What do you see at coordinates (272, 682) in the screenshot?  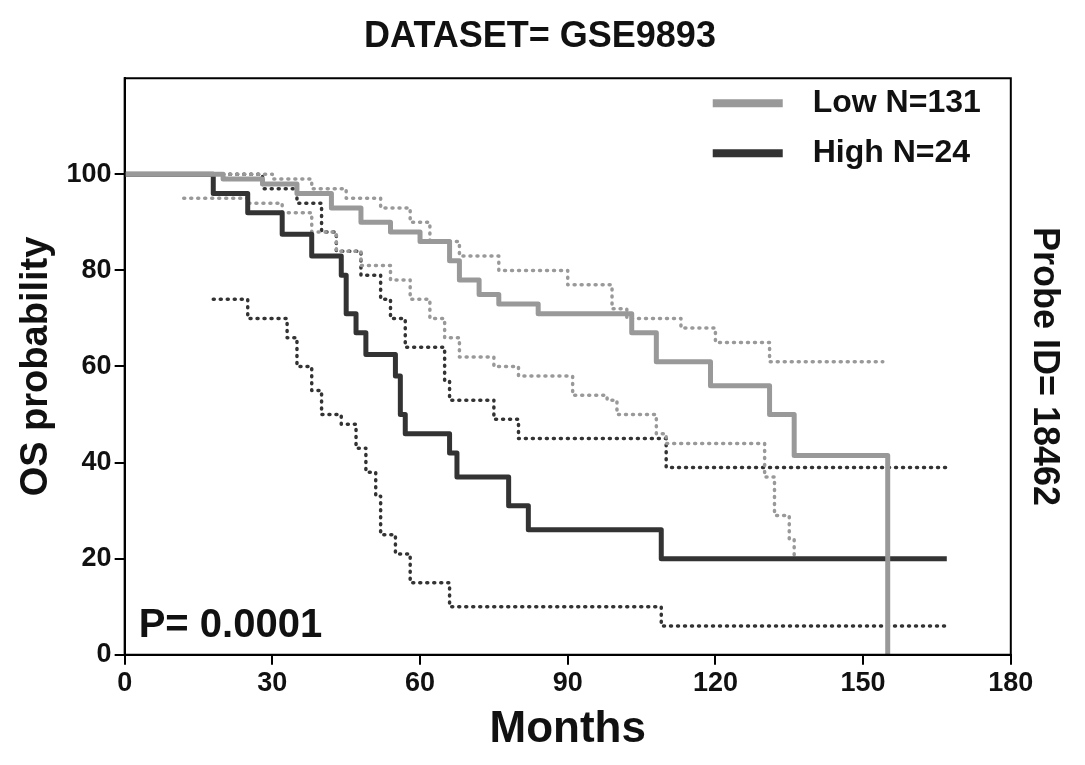 I see `x-tick-label: 30` at bounding box center [272, 682].